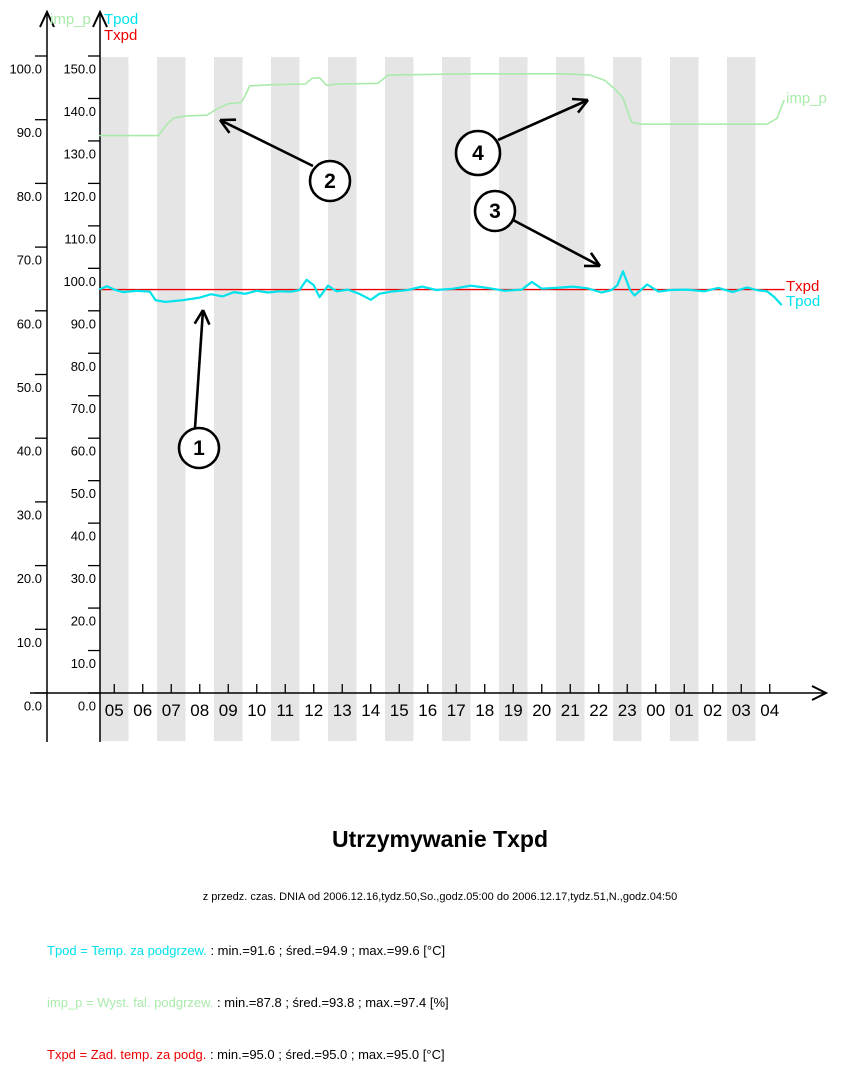 This screenshot has width=850, height=1072. Describe the element at coordinates (541, 710) in the screenshot. I see `svg-text: 20` at that location.